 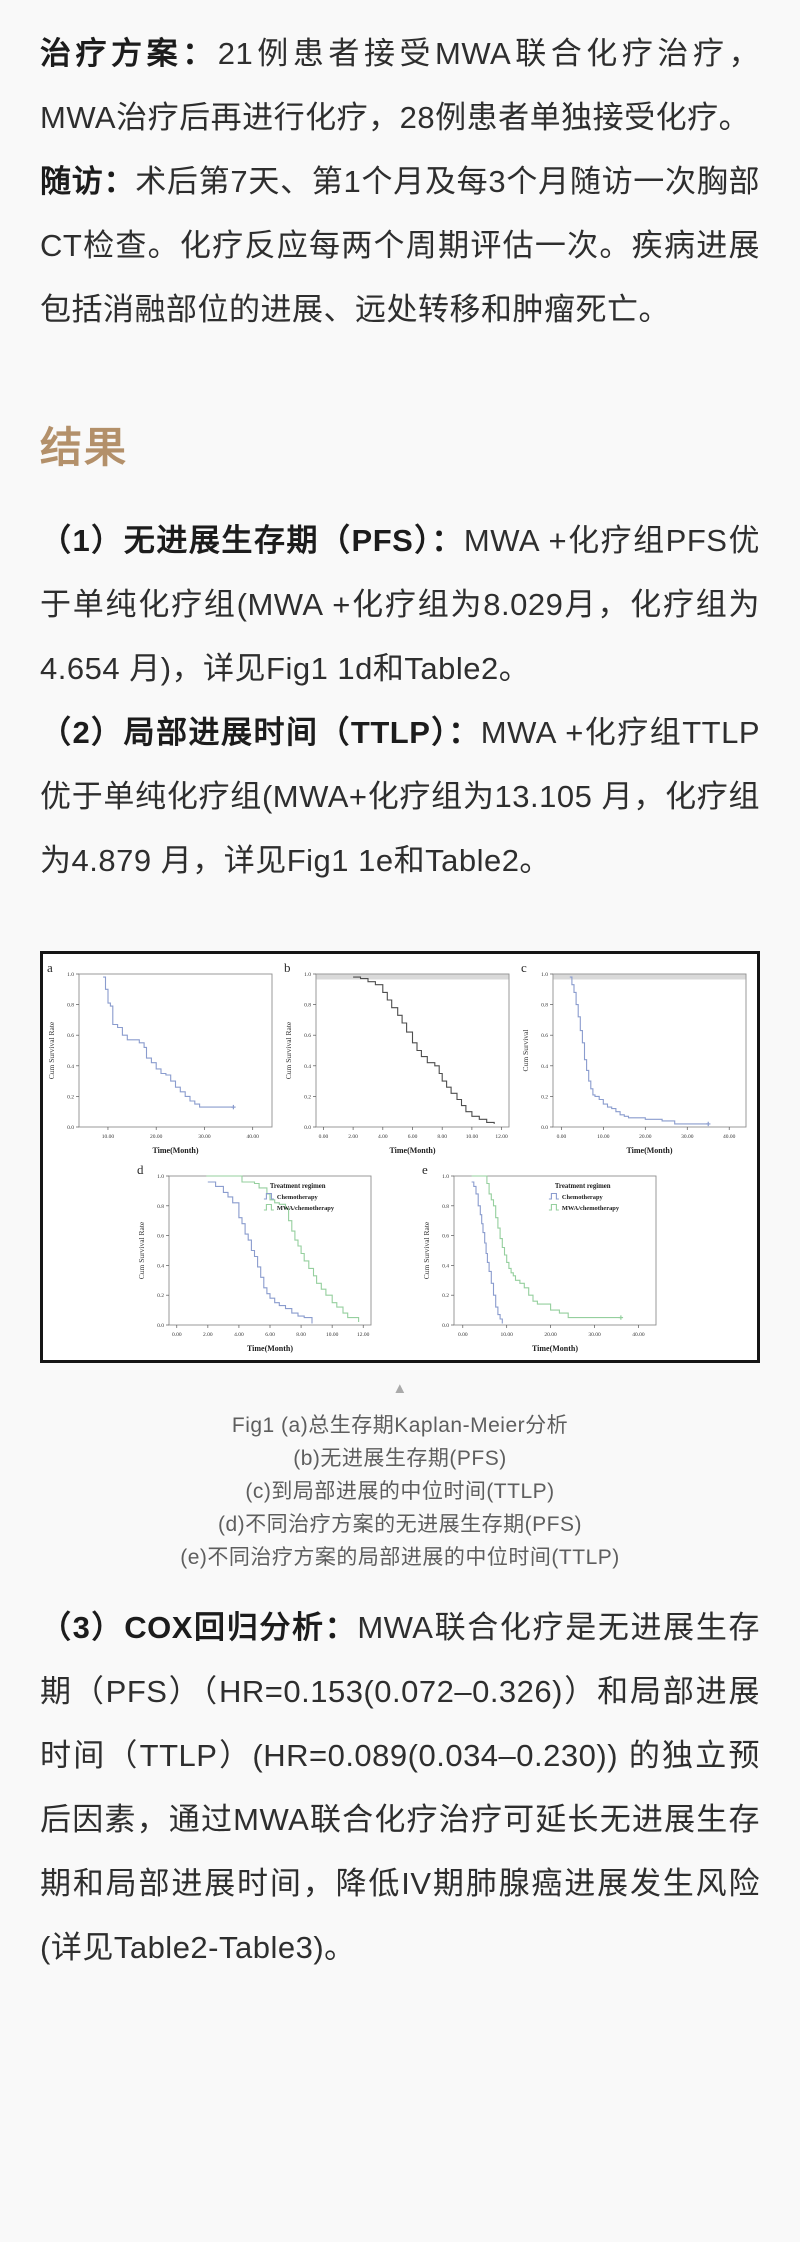 I want to click on figure-caption-line-d: (d)不同治疗方案的无进展生存期(PFS), so click(x=400, y=1524).